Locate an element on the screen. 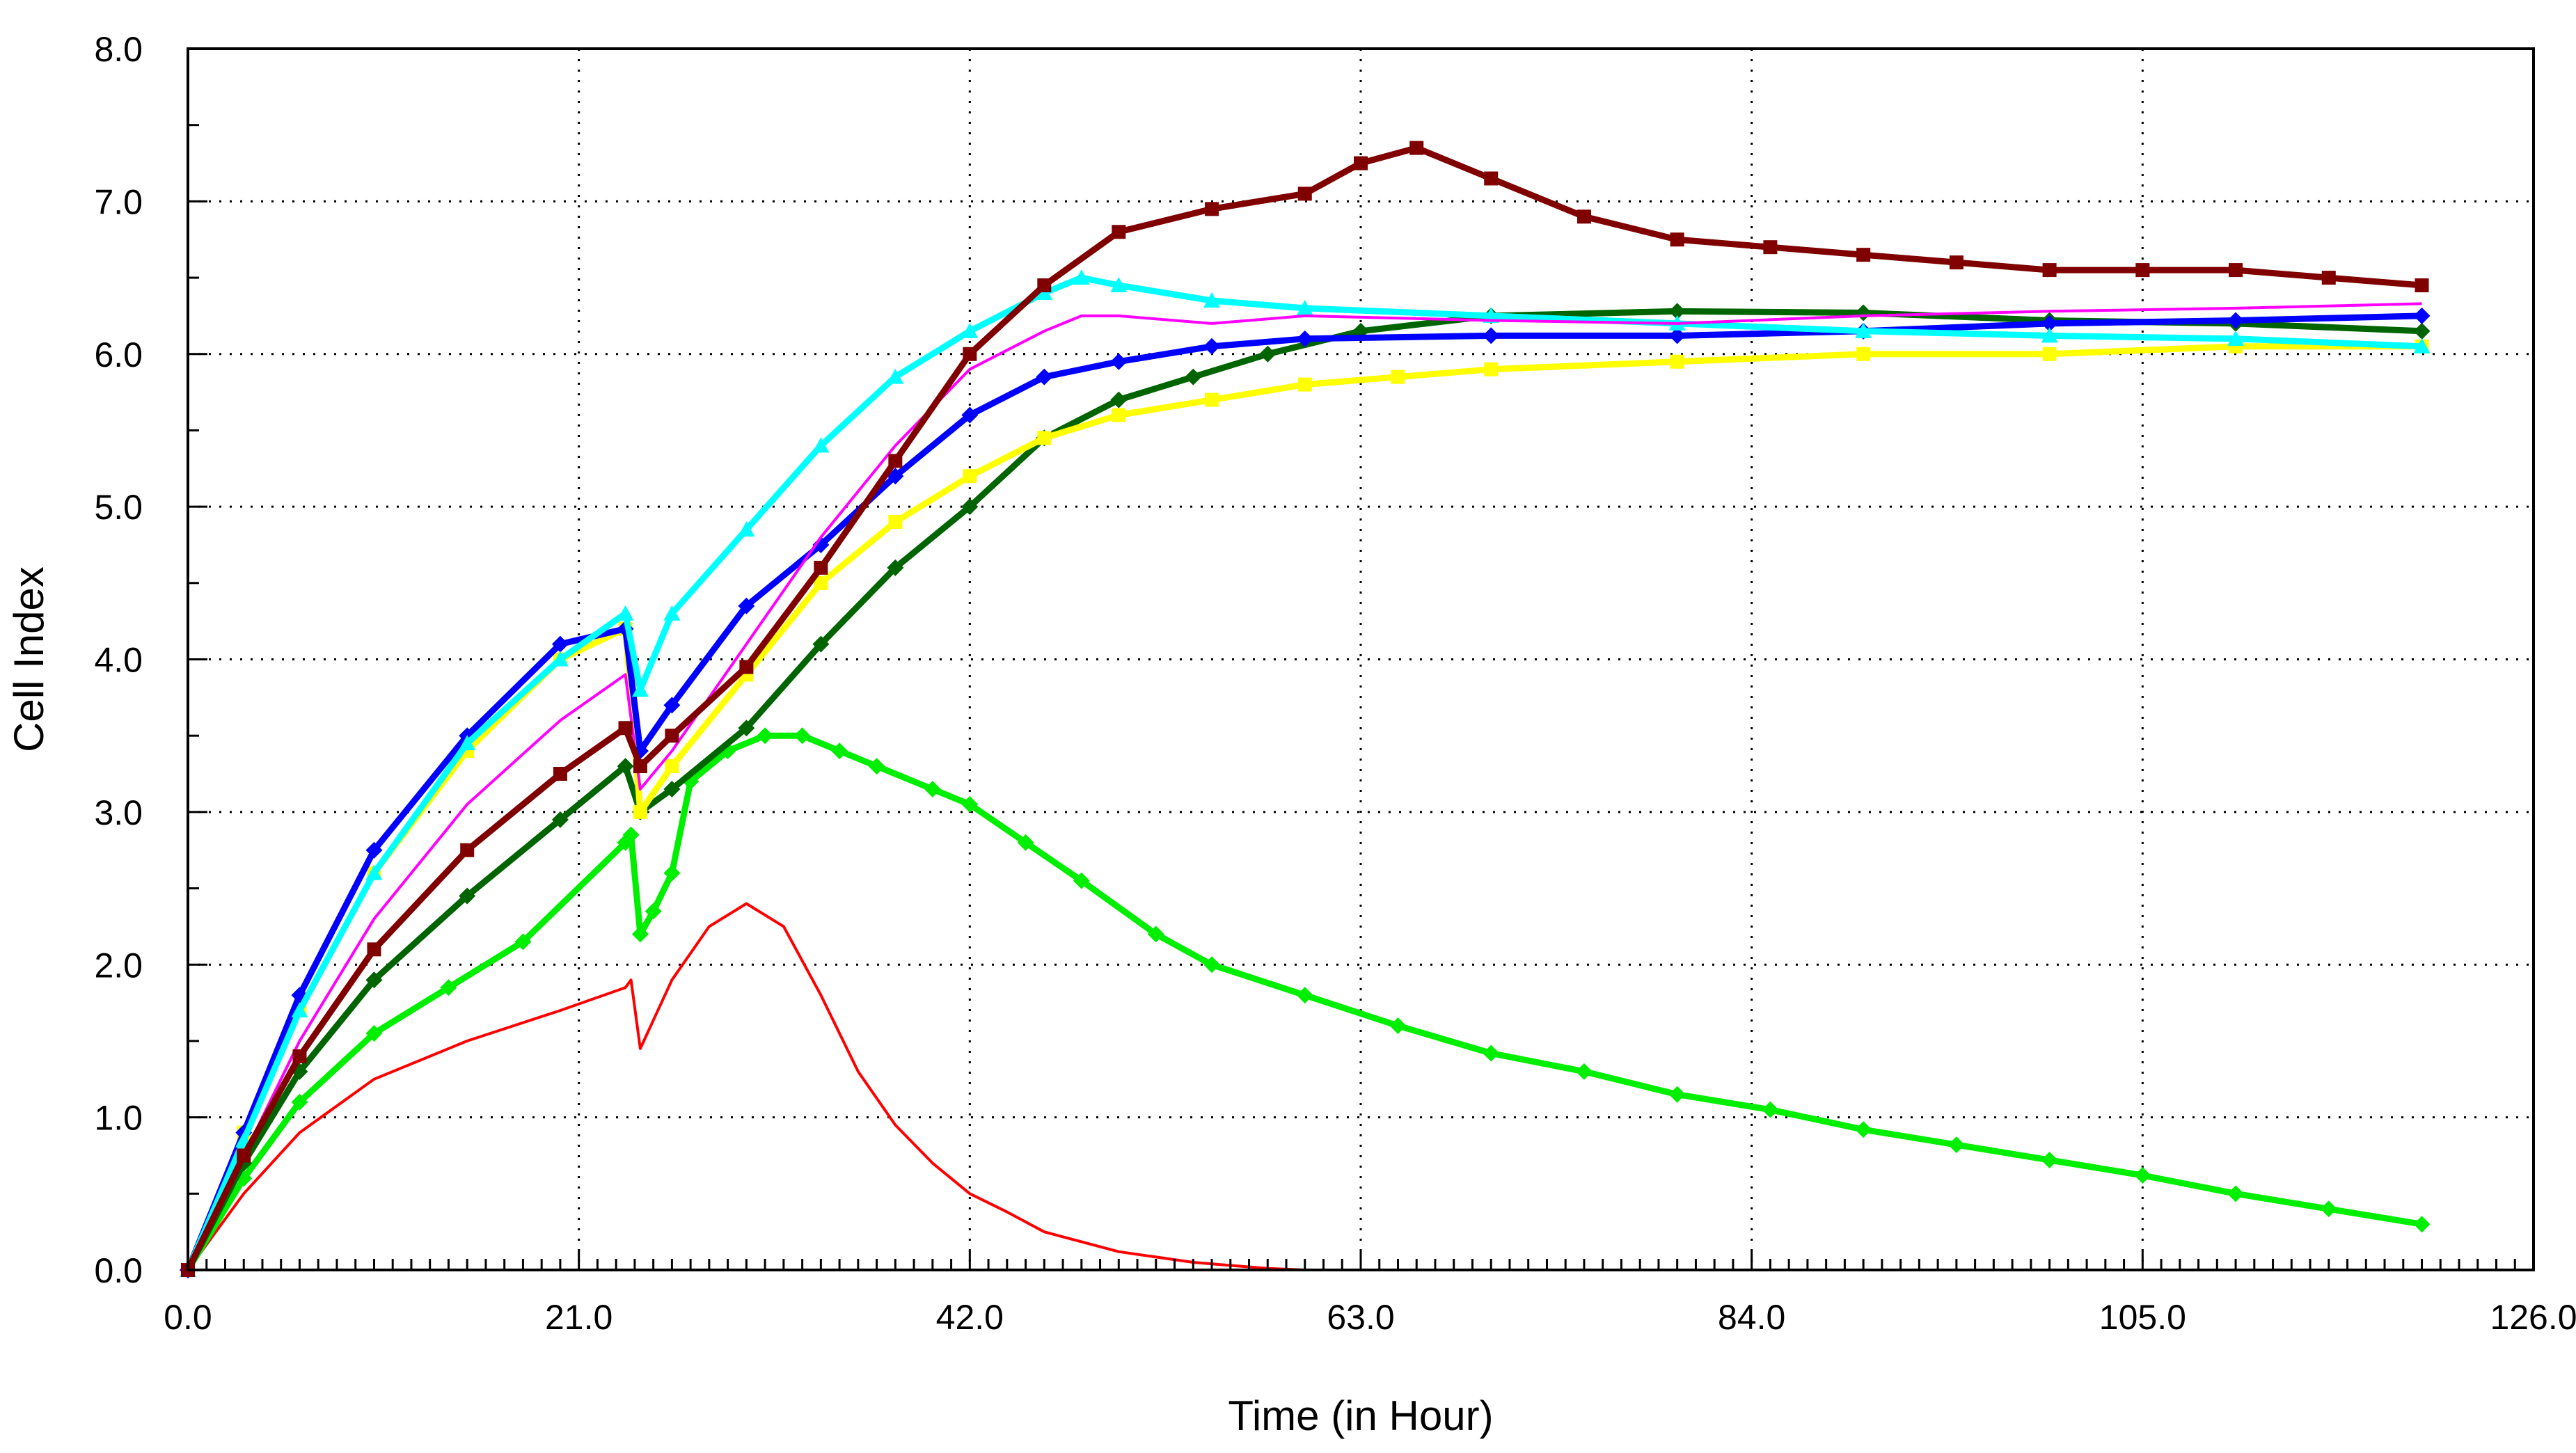 This screenshot has height=1453, width=2576. y-tick-label: 1.0 is located at coordinates (118, 1119).